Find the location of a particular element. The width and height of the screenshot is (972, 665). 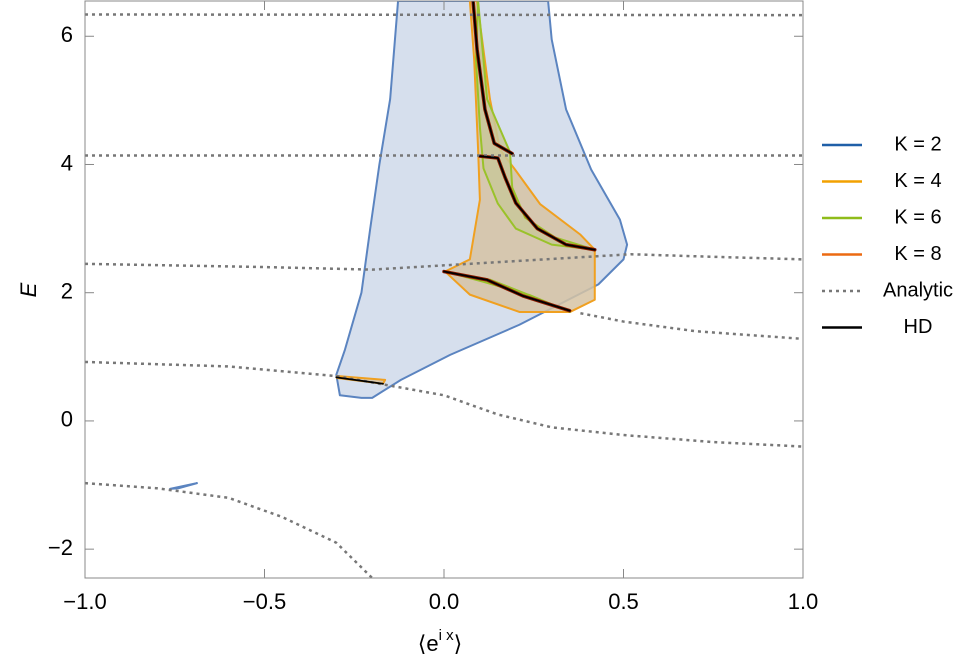

legend-label: K = 6 is located at coordinates (917, 217).